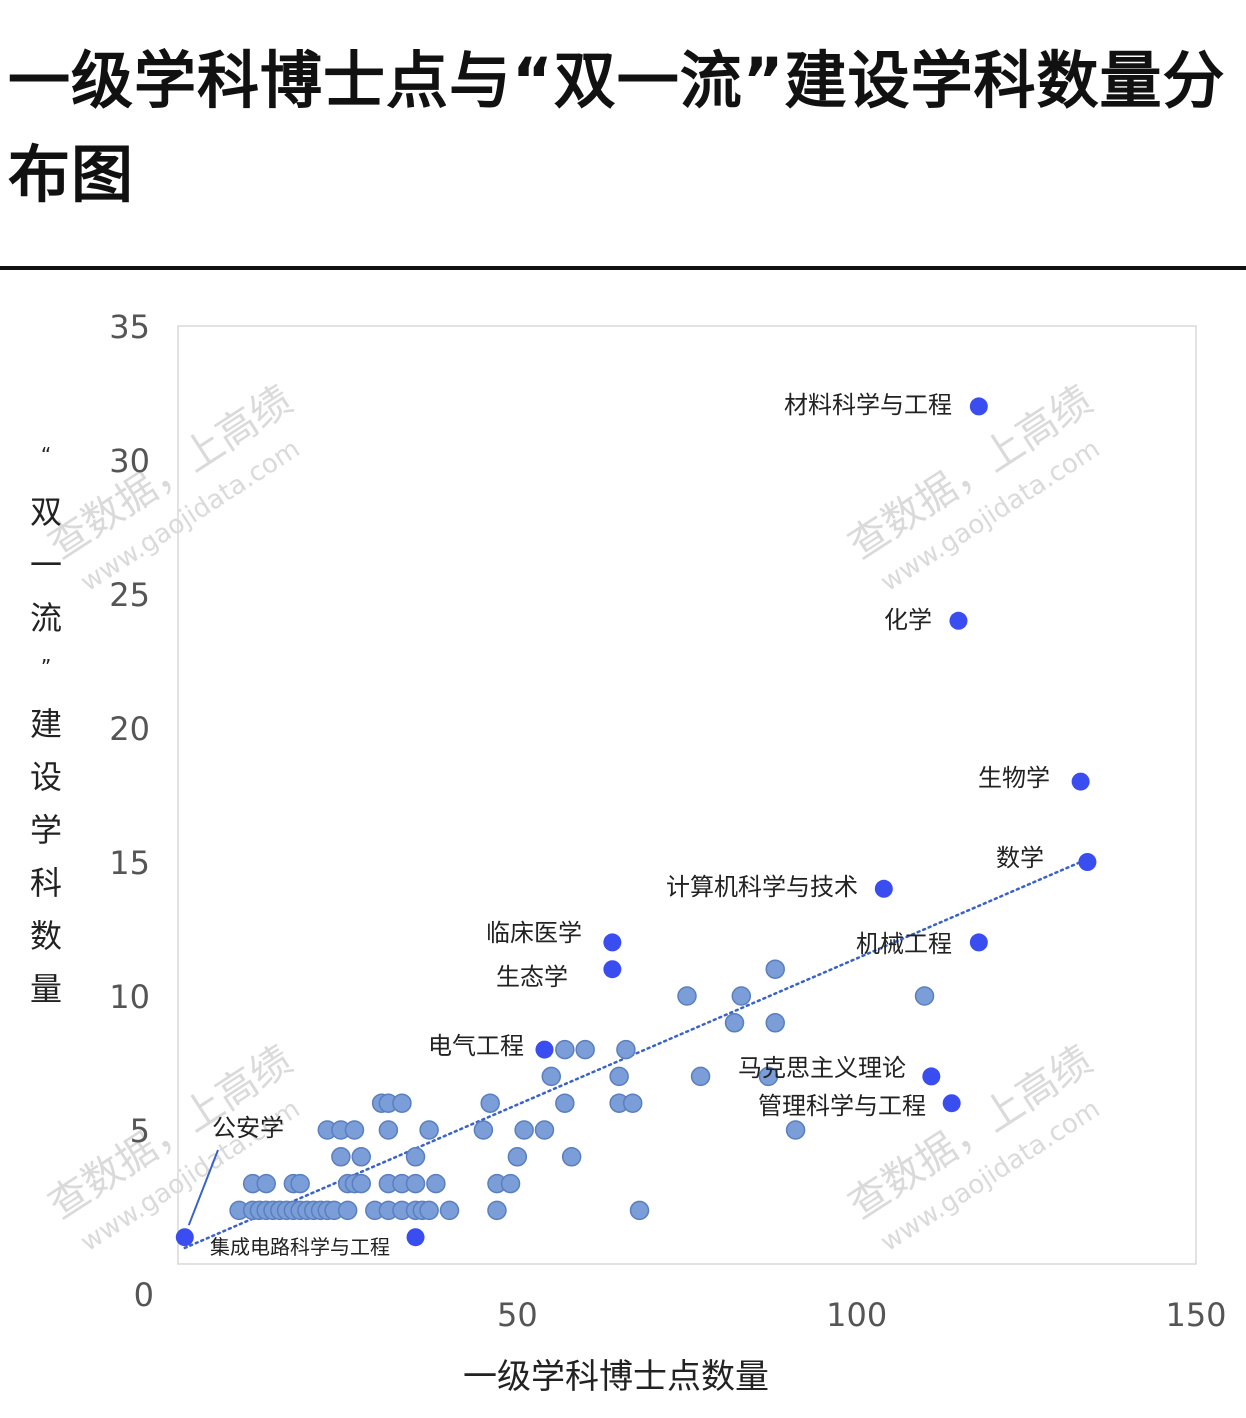 The height and width of the screenshot is (1418, 1246). I want to click on x-axis-title: 一级学科博士点数量, so click(616, 1377).